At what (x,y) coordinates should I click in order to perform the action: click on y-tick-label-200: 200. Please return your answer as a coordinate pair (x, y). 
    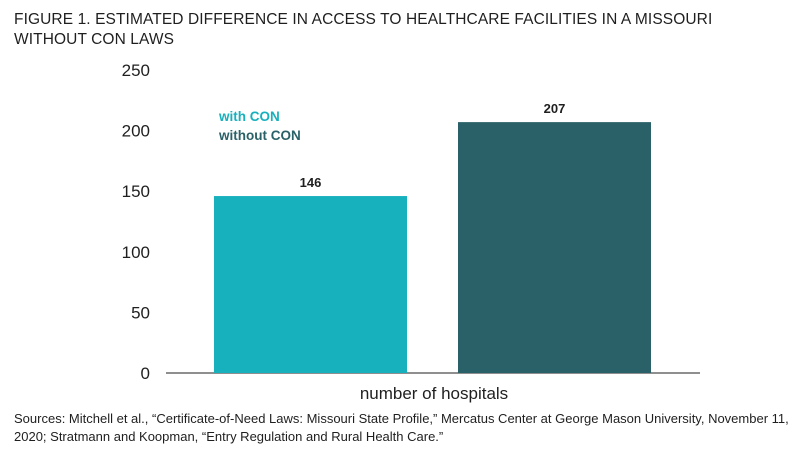
    Looking at the image, I should click on (136, 131).